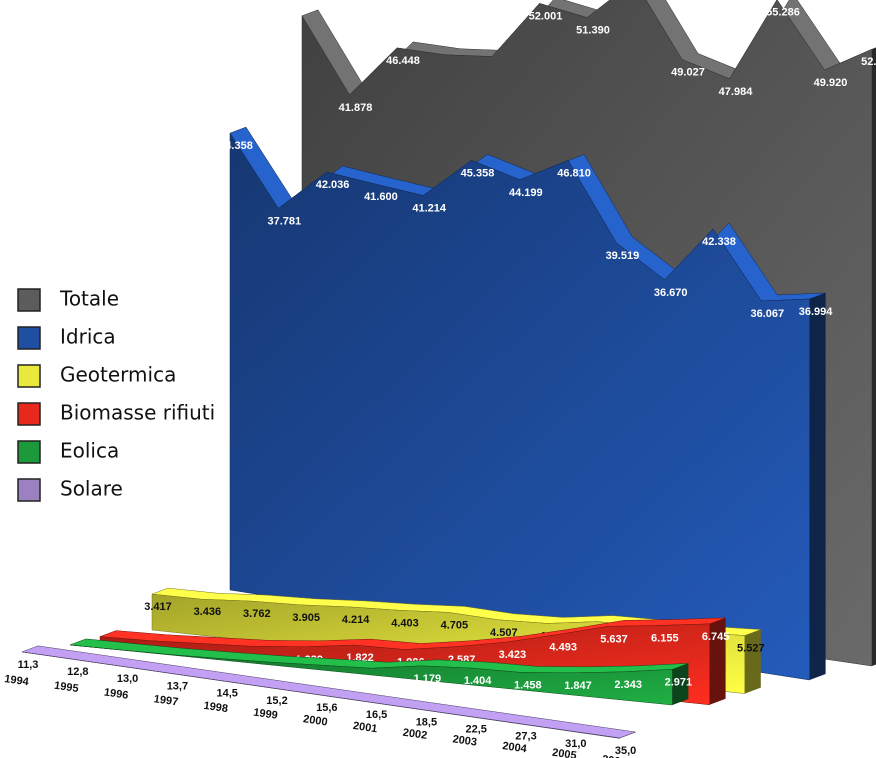 The width and height of the screenshot is (876, 758). What do you see at coordinates (284, 221) in the screenshot?
I see `value-label: 37.781` at bounding box center [284, 221].